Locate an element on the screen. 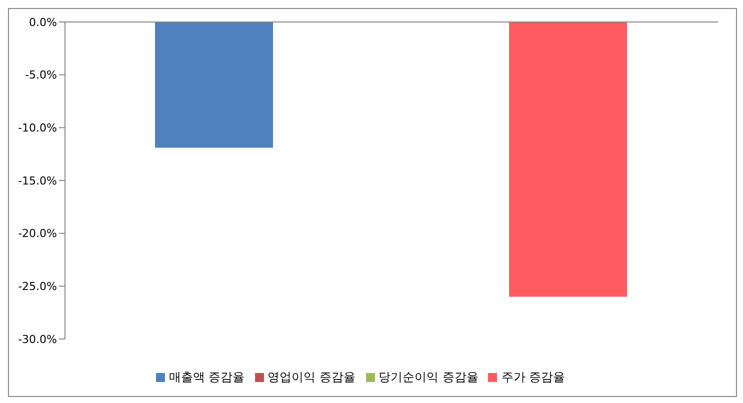 The image size is (743, 403). y-tick-label: -20.0% is located at coordinates (37, 233).